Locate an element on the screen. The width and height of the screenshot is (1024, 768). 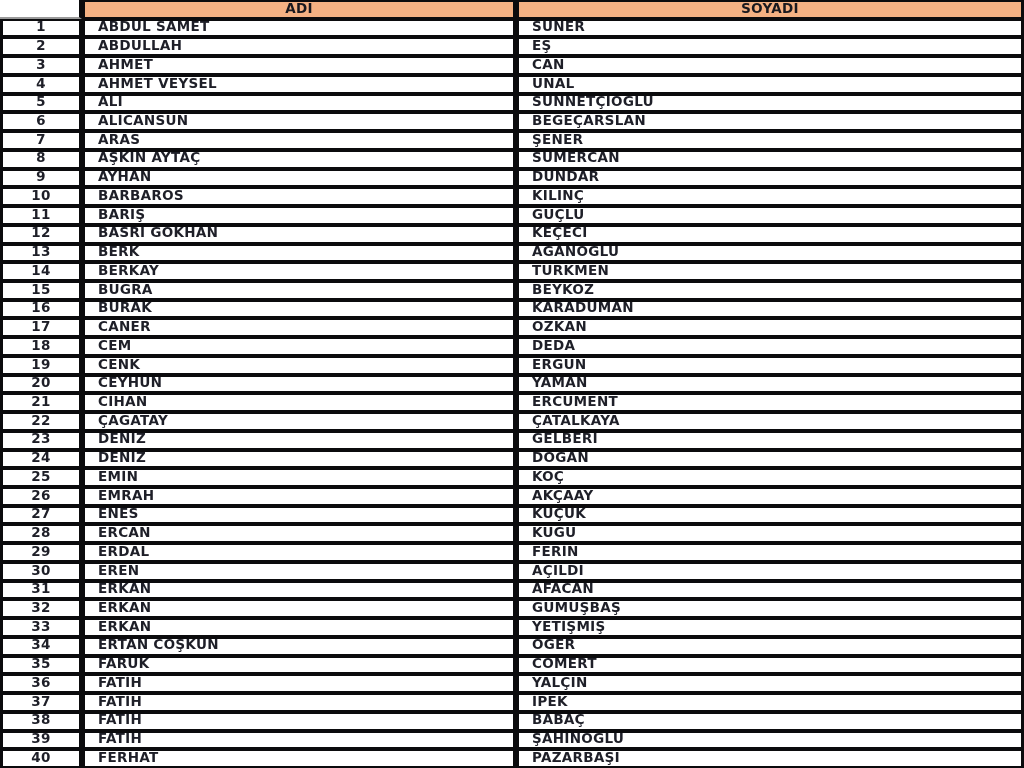
row-number-cell: 19 is located at coordinates (41, 365).